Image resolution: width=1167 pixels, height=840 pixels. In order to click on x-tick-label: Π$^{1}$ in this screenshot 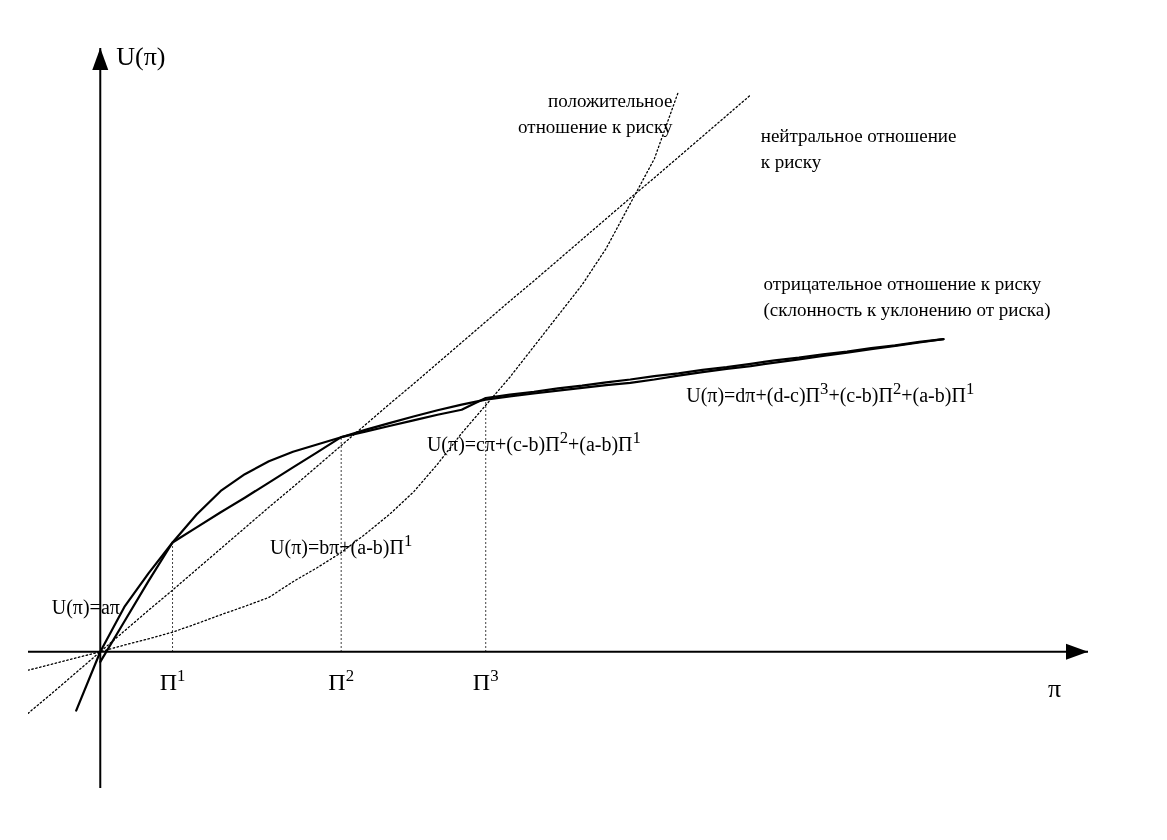, I will do `click(172, 680)`.